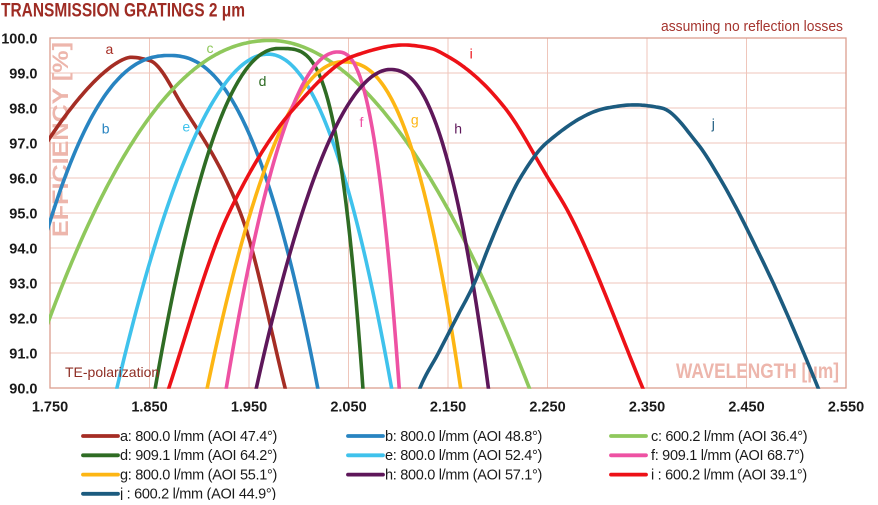 The image size is (878, 505). I want to click on svg-text: b: 800.0 l/mm (AOI 48.8°), so click(463, 437).